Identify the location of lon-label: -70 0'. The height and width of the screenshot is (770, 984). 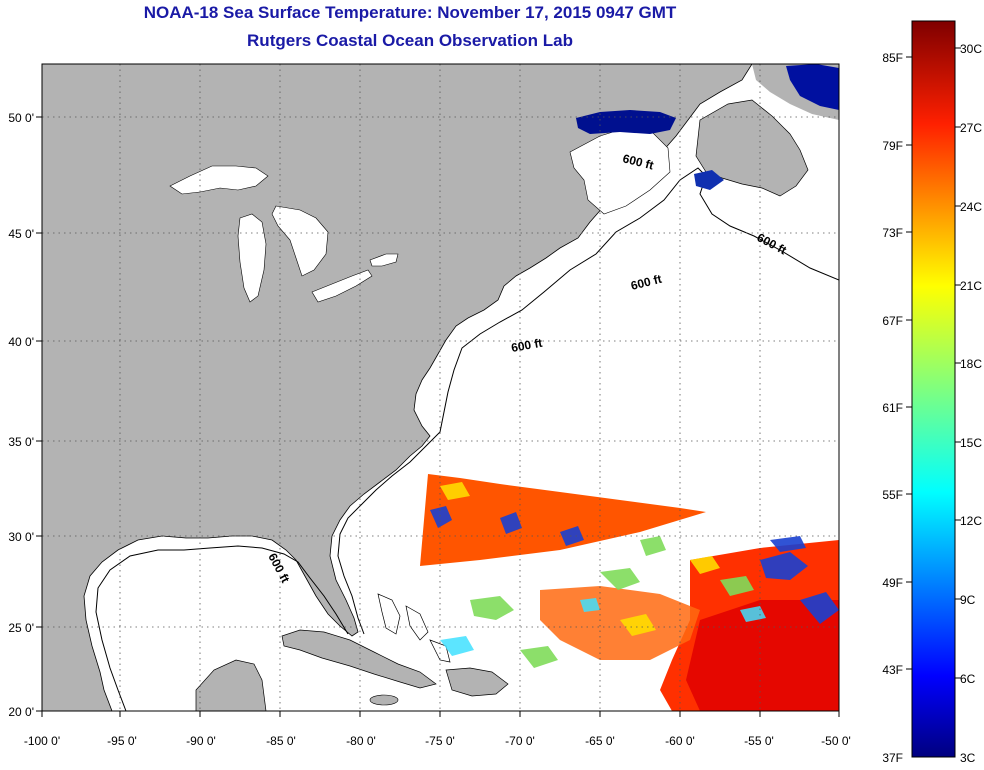
(520, 741).